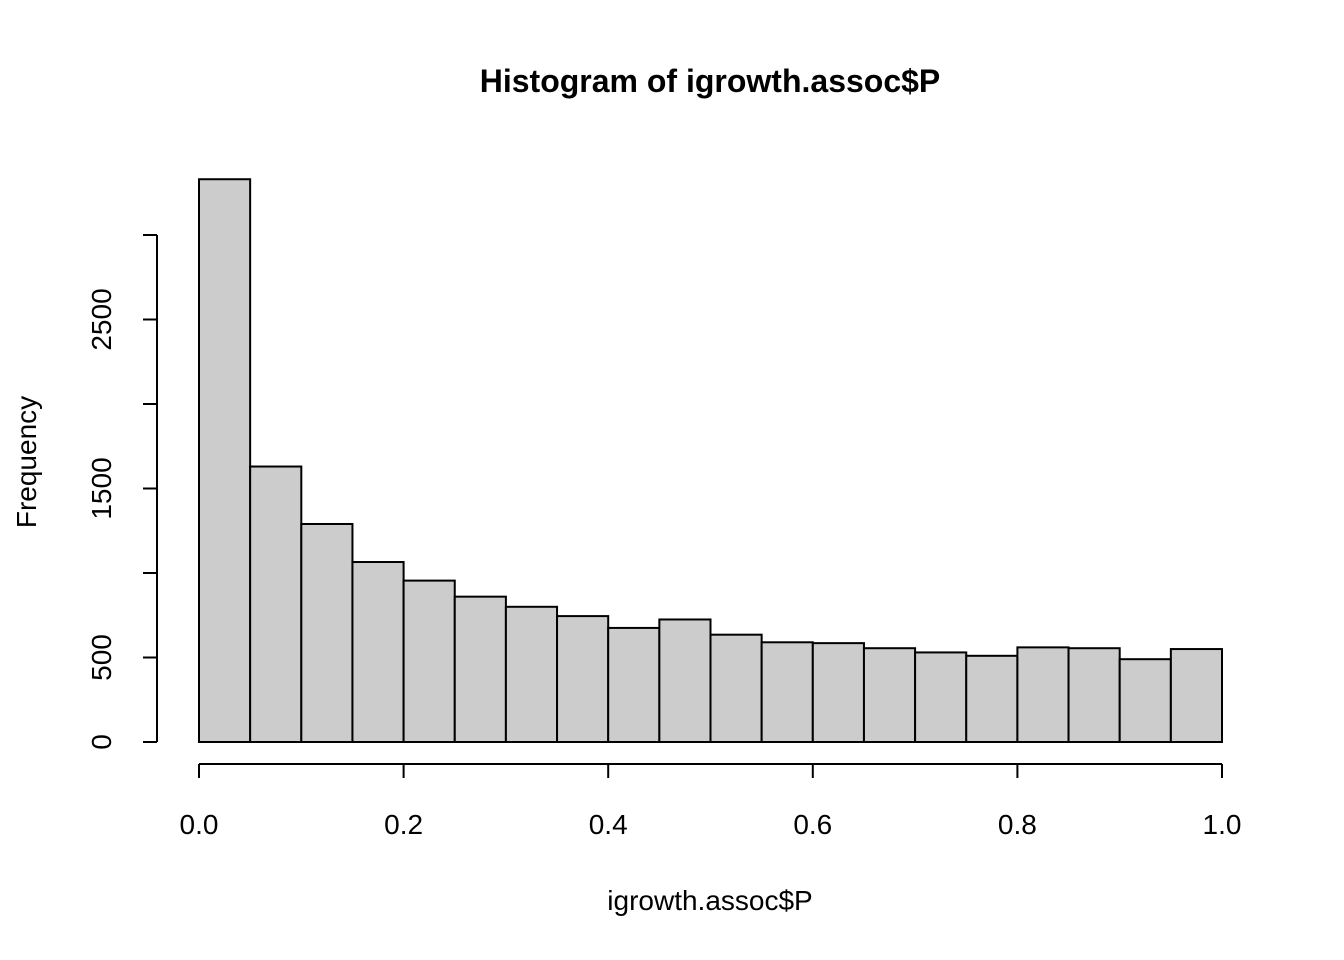 The image size is (1344, 960). Describe the element at coordinates (101, 657) in the screenshot. I see `y-tick-label: 500` at that location.